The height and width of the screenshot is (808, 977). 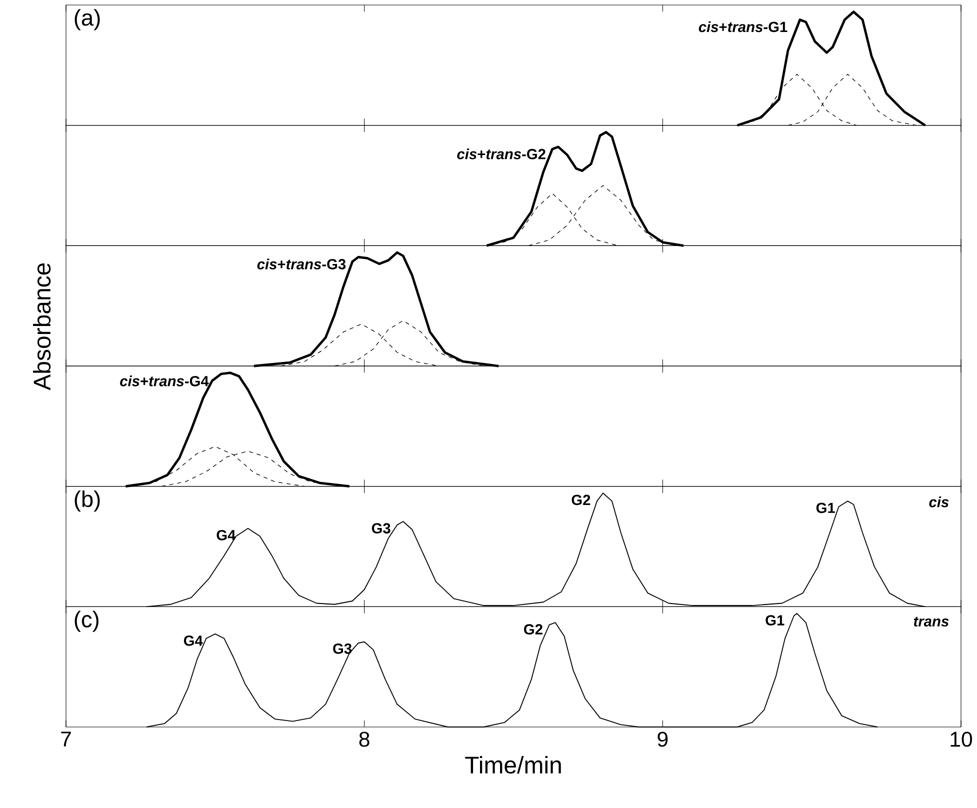 What do you see at coordinates (939, 502) in the screenshot?
I see `annotation: cis` at bounding box center [939, 502].